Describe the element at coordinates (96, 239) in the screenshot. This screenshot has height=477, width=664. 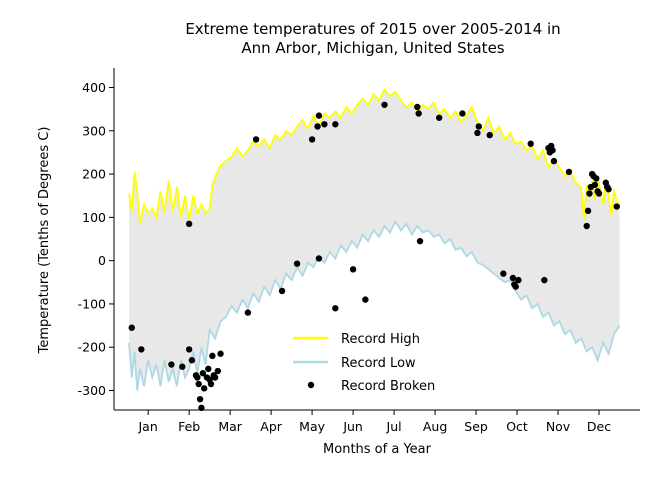
I see `y-ticks: 400 300 200 100 0 -100 -200 -300` at that location.